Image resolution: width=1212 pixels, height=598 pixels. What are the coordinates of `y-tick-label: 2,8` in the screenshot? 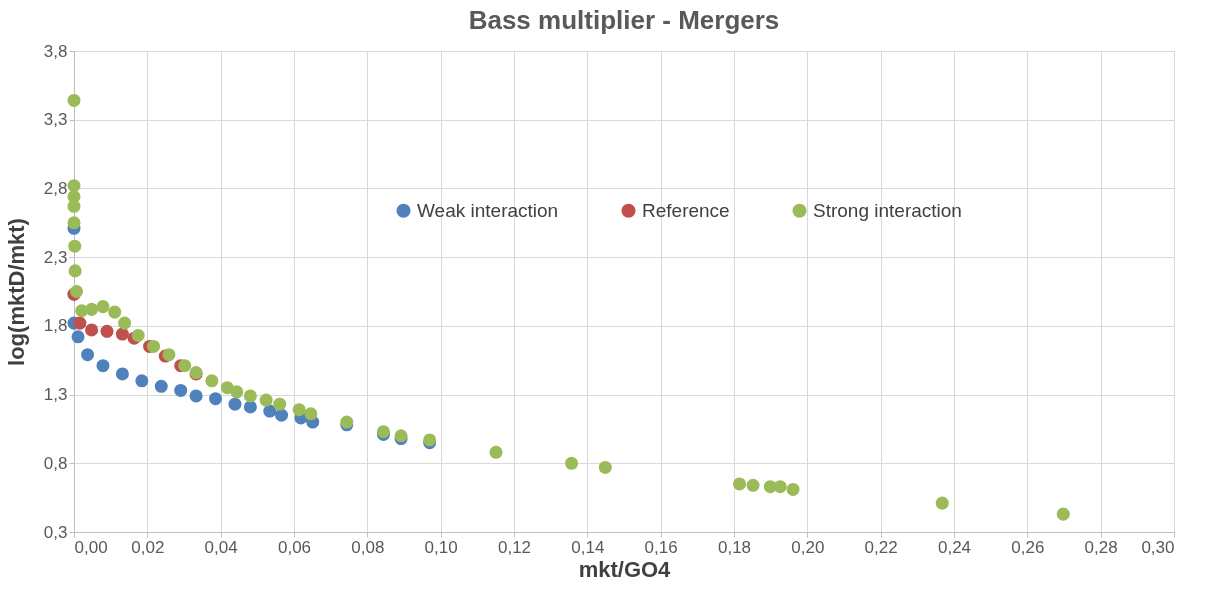 It's located at (55, 188).